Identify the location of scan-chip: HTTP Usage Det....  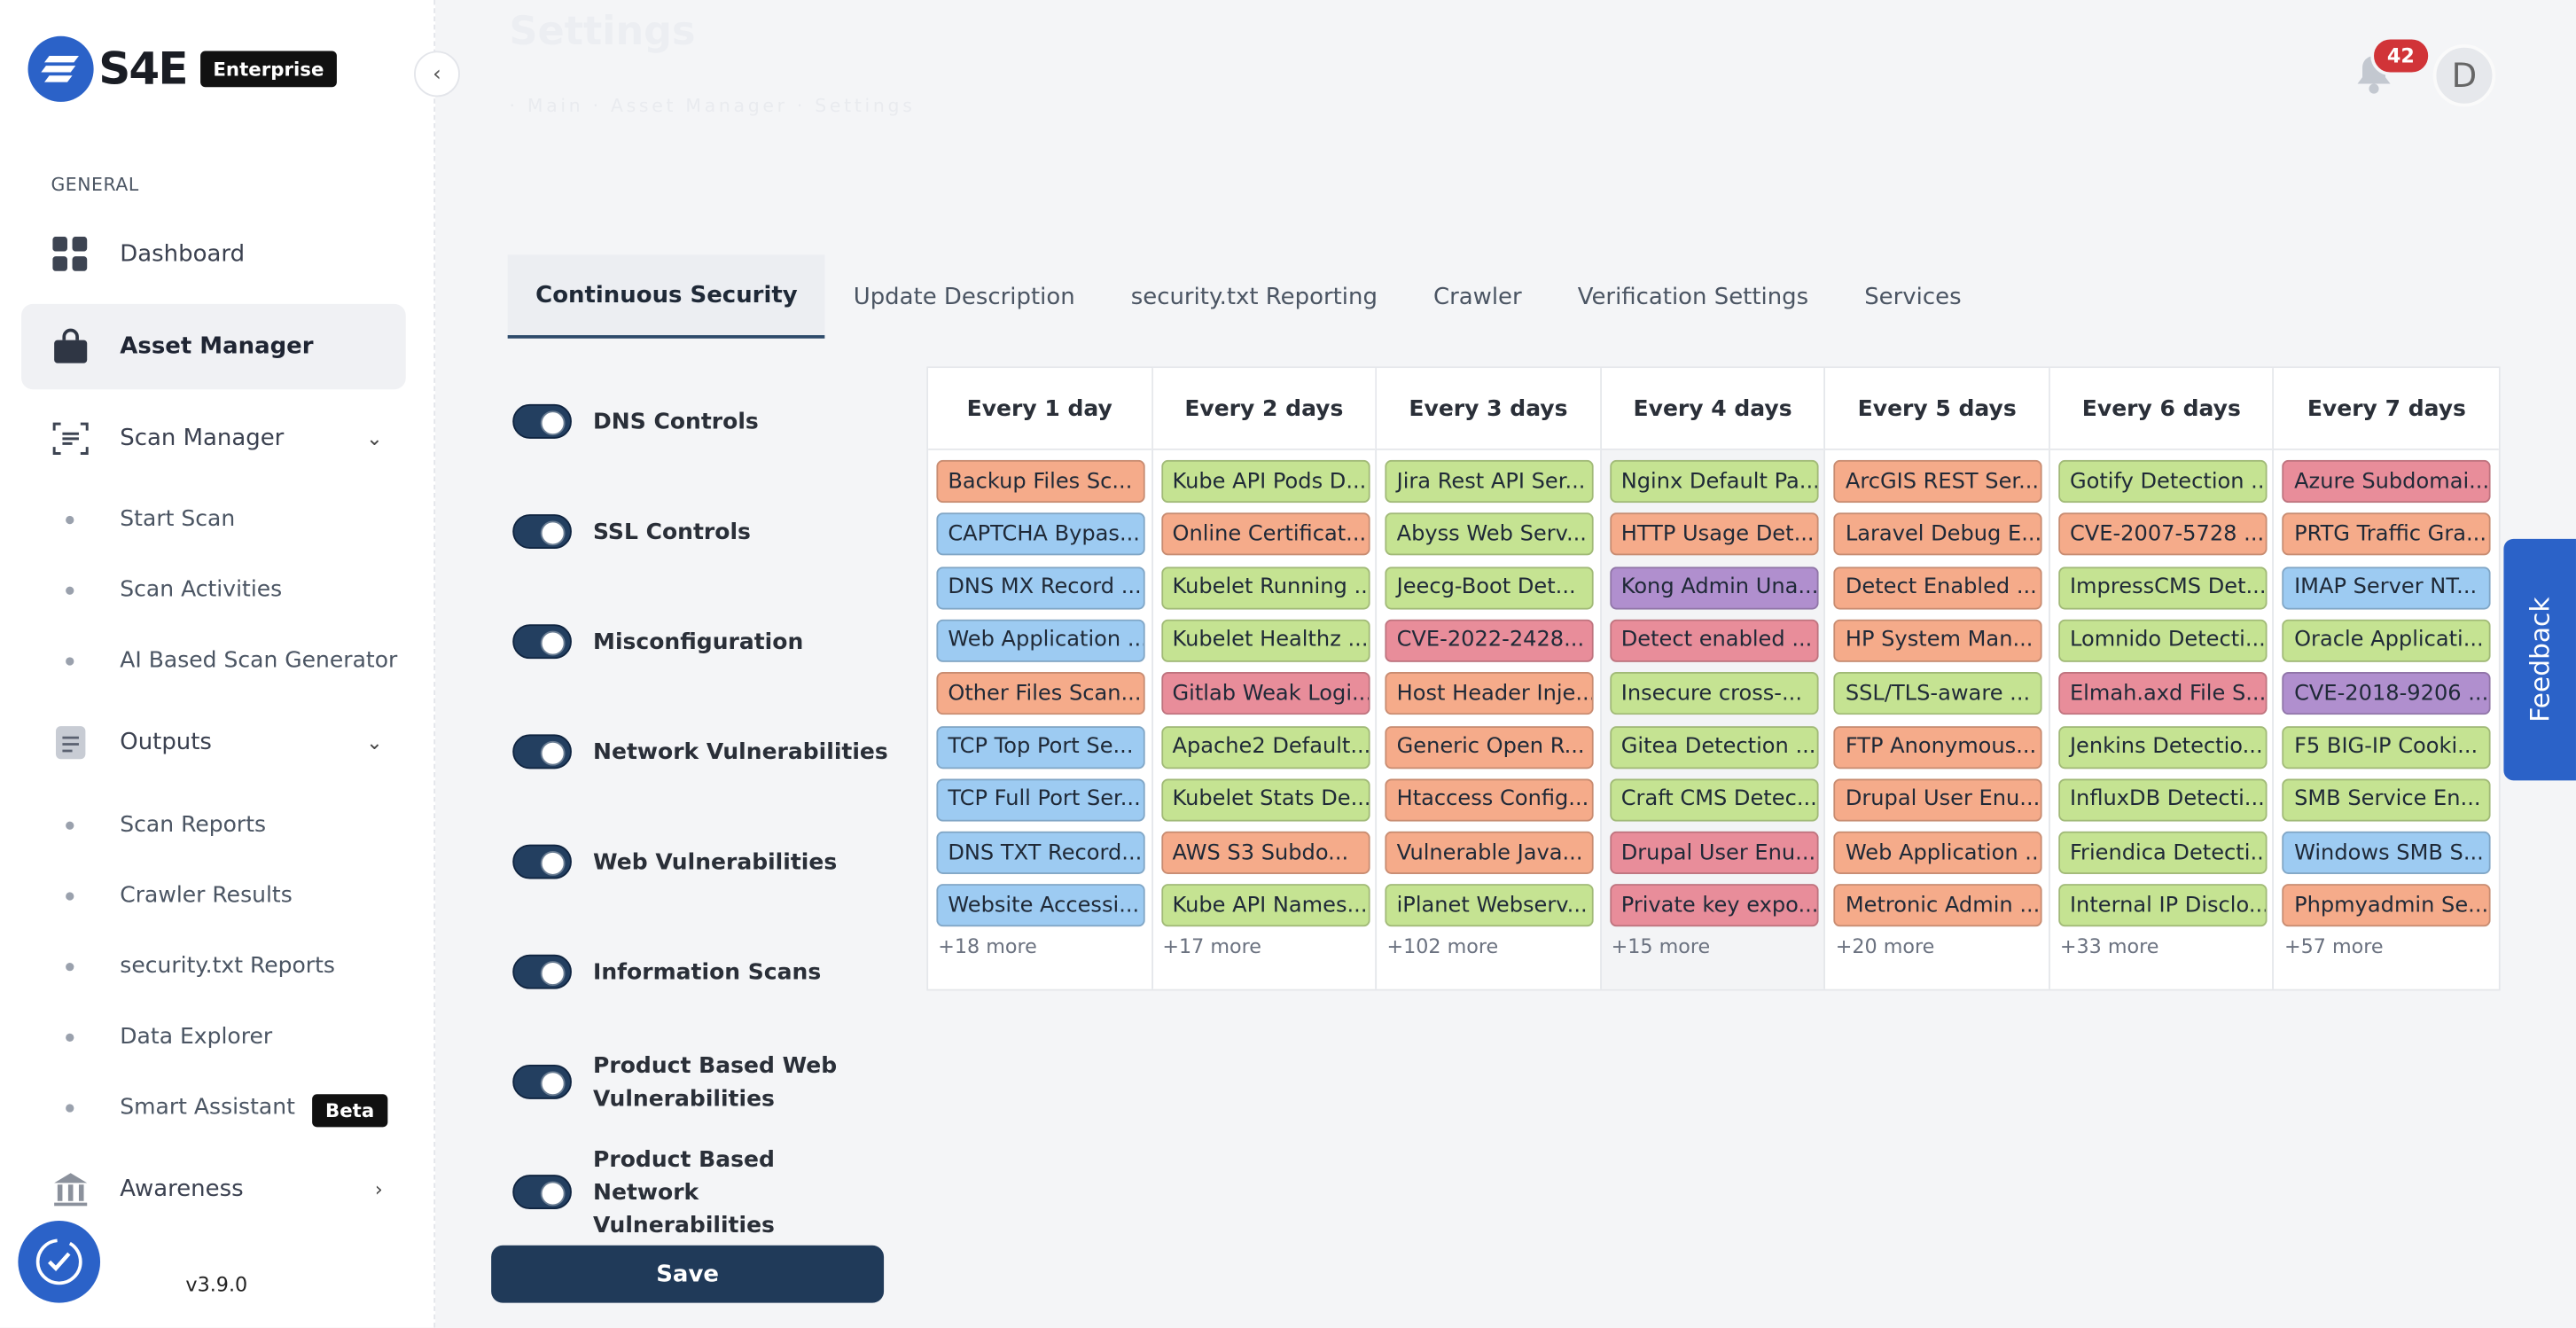
(1714, 534).